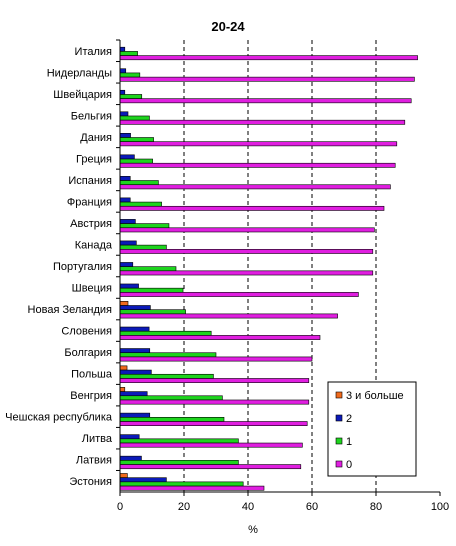 The width and height of the screenshot is (456, 546). What do you see at coordinates (90, 181) in the screenshot?
I see `category-label-6: Испания` at bounding box center [90, 181].